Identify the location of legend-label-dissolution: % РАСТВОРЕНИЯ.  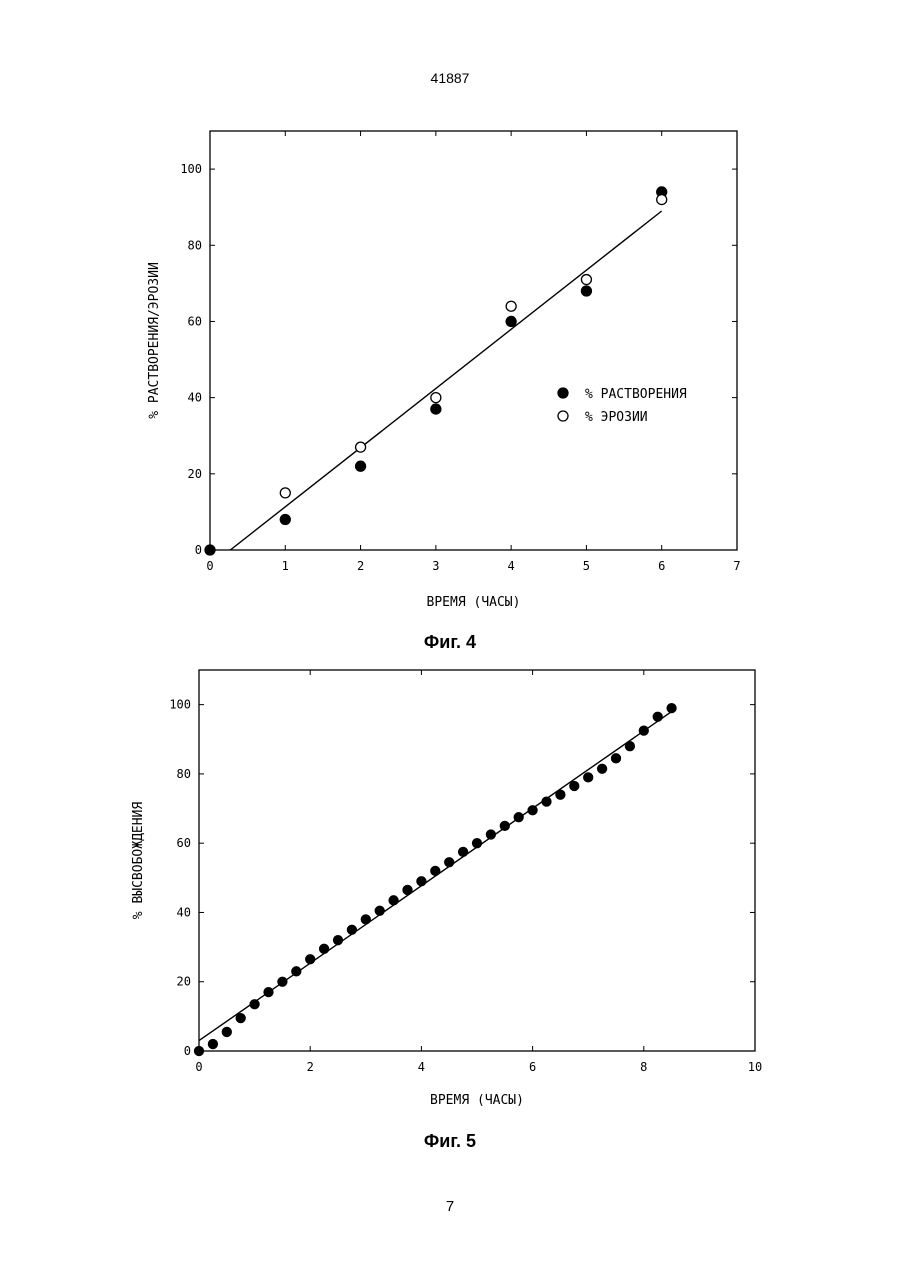
(636, 394).